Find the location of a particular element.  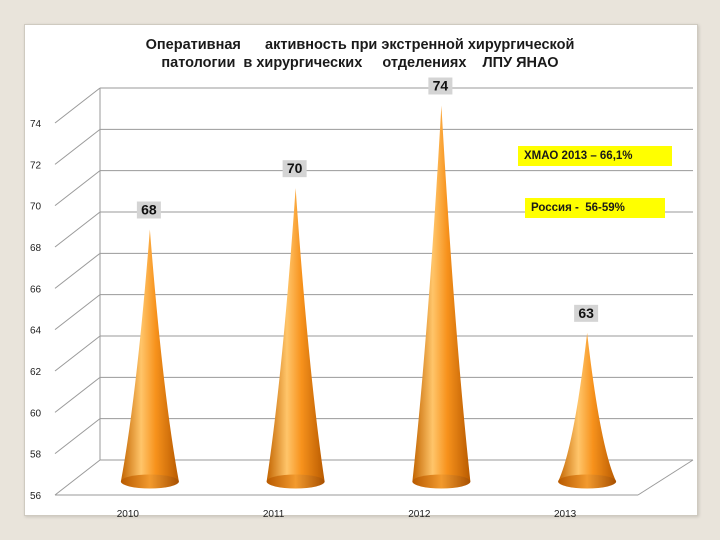

cone-2013 is located at coordinates (587, 410).